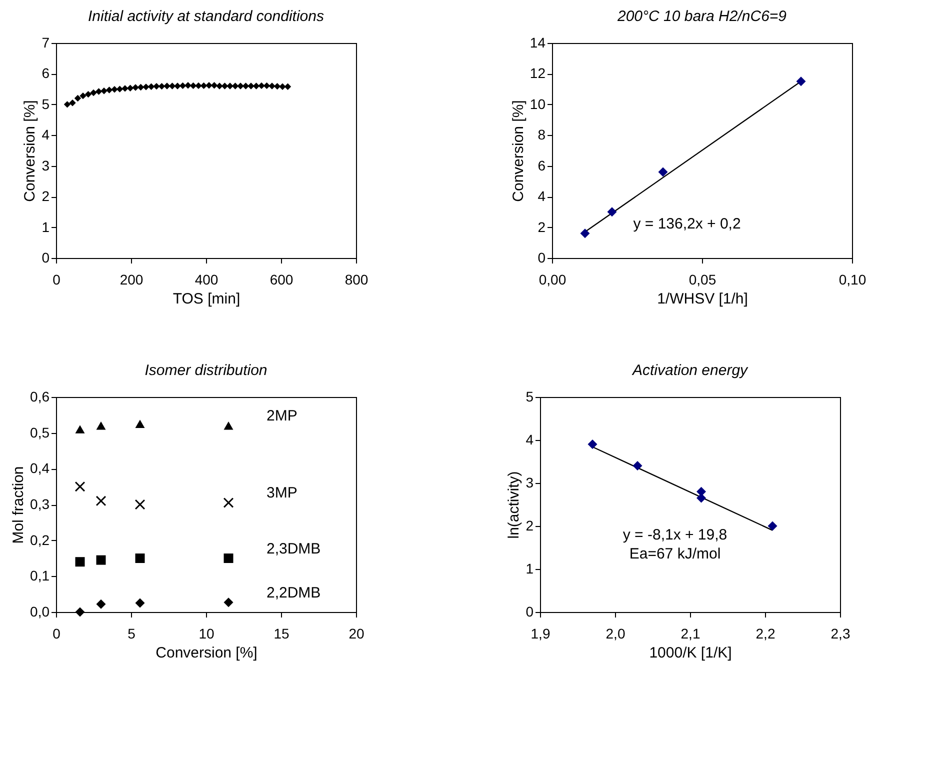 The image size is (941, 761). I want to click on y-tick-label: 6, so click(542, 165).